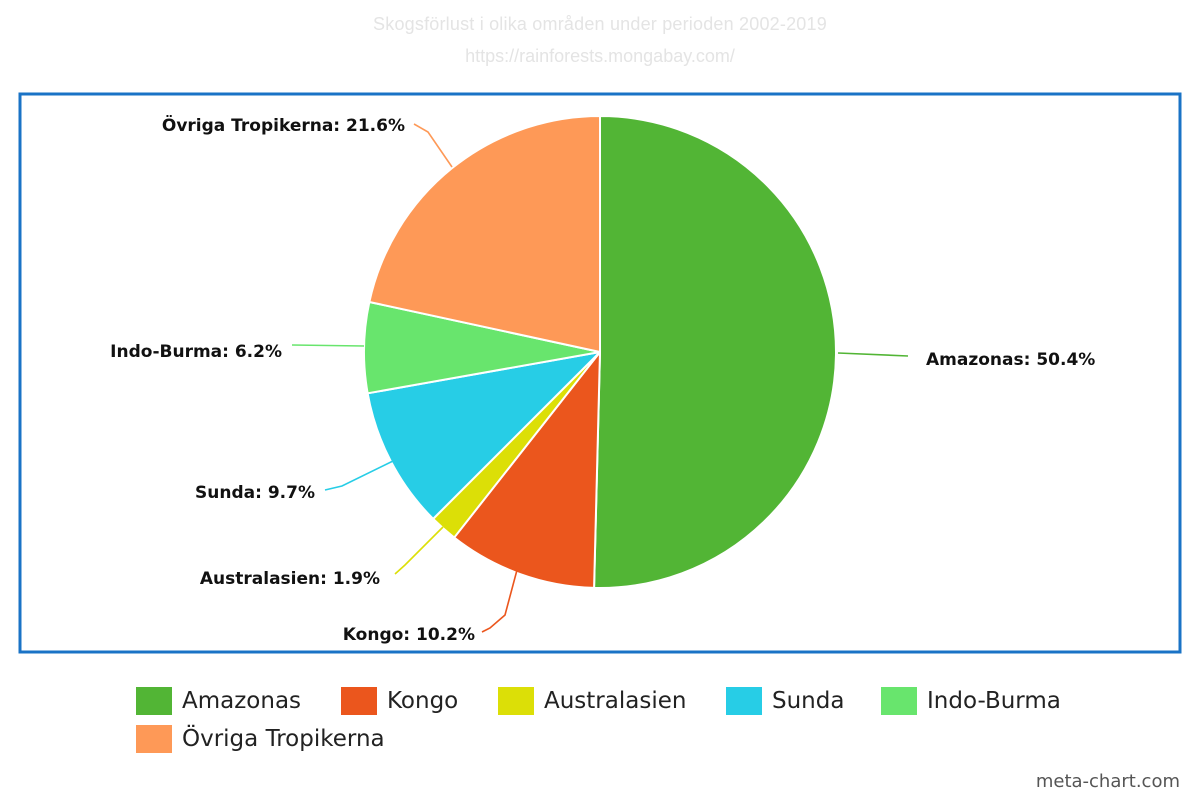 The image size is (1200, 800). Describe the element at coordinates (283, 739) in the screenshot. I see `legend-label: Övriga Tropikerna` at that location.